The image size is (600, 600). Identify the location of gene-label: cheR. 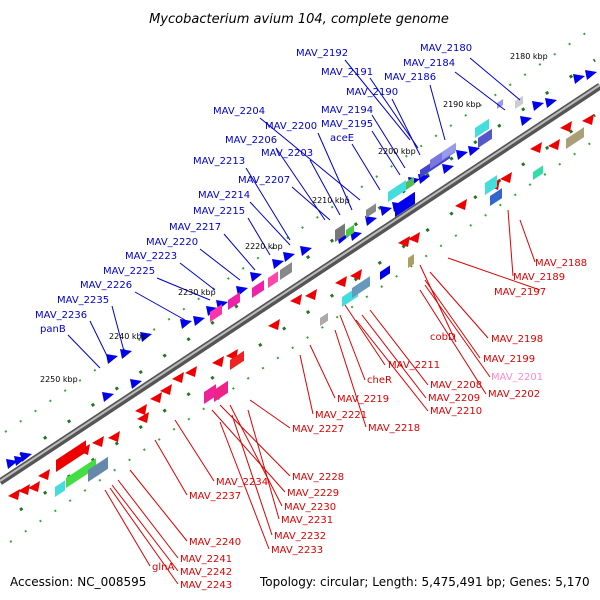
(379, 380).